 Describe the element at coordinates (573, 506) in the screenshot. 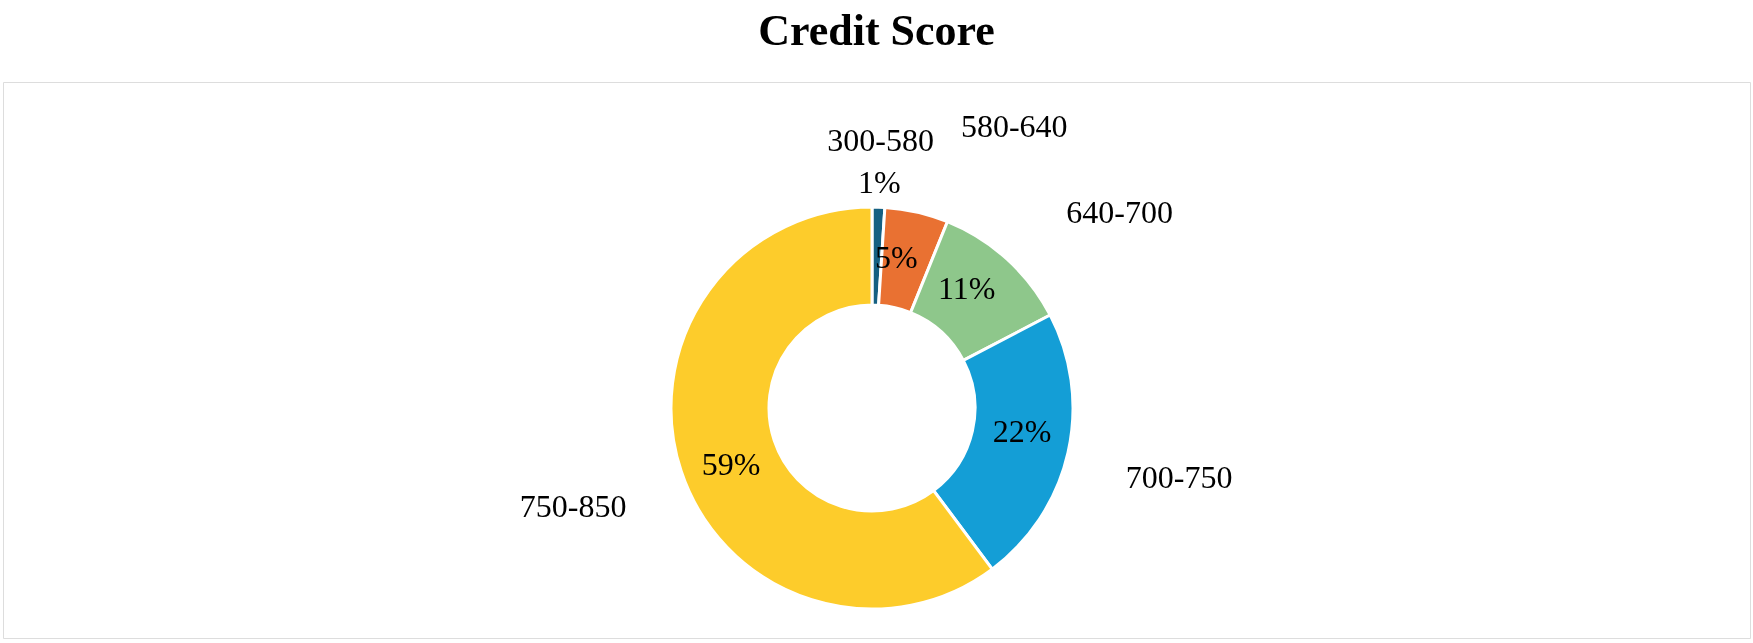

I see `slice-label: 750-850` at that location.